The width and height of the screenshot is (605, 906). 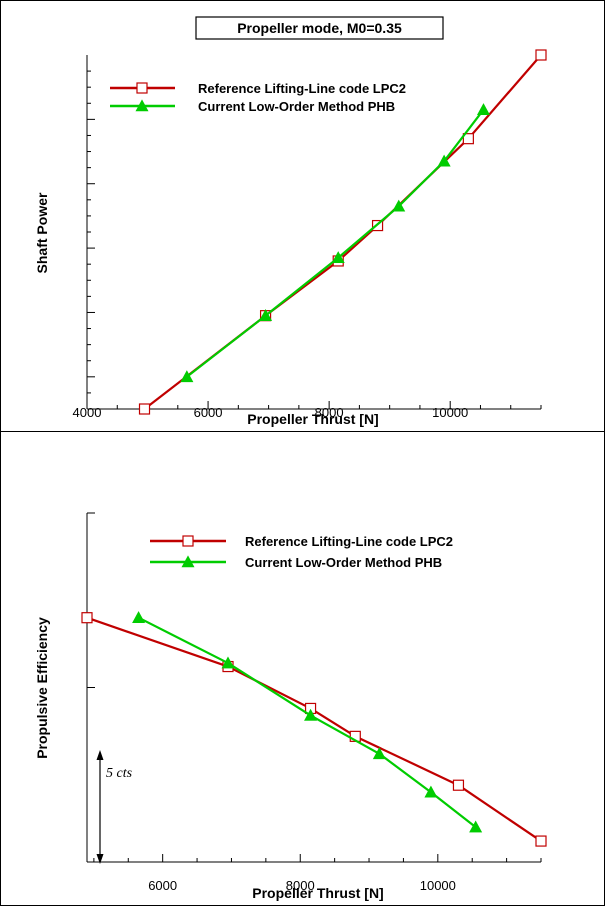 What do you see at coordinates (142, 88) in the screenshot?
I see `top-legend-ref-marker` at bounding box center [142, 88].